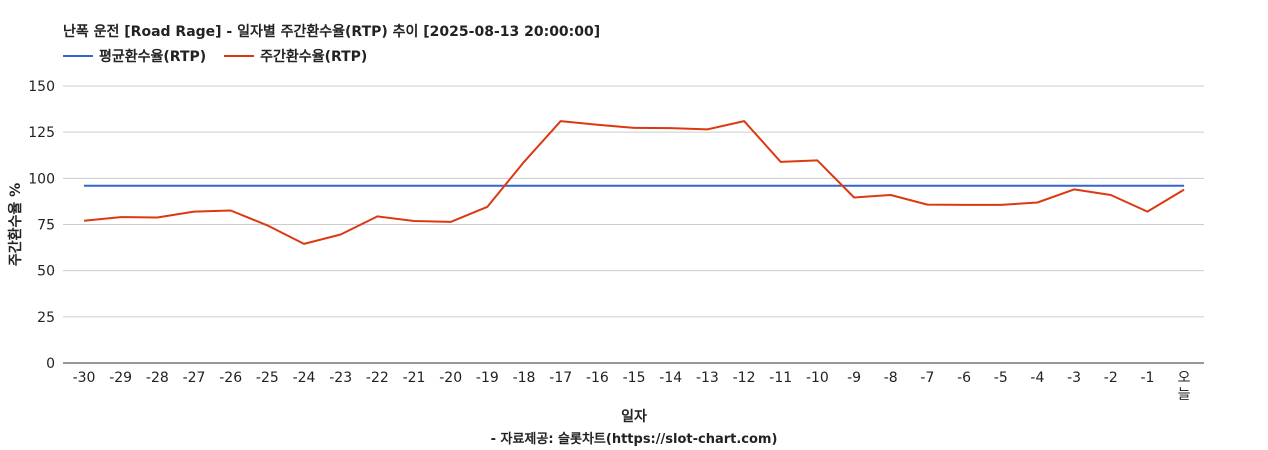  What do you see at coordinates (634, 417) in the screenshot?
I see `x-axis-label: 일자` at bounding box center [634, 417].